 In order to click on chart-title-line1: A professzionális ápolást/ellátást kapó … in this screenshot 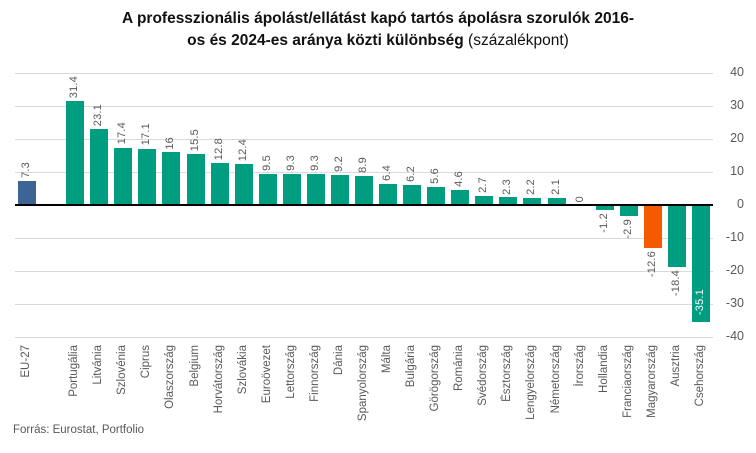, I will do `click(378, 18)`.